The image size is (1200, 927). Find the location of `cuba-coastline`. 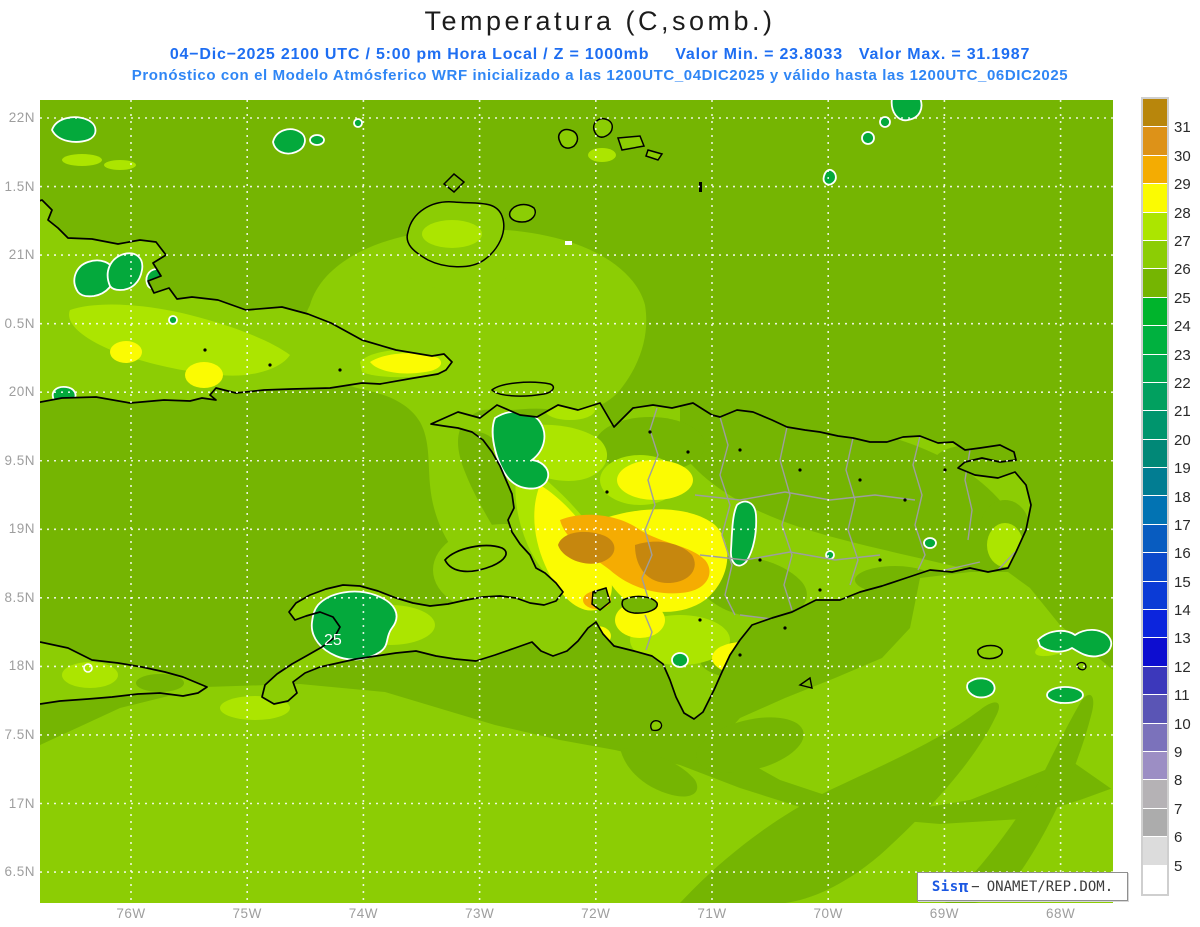

cuba-coastline is located at coordinates (246, 301).